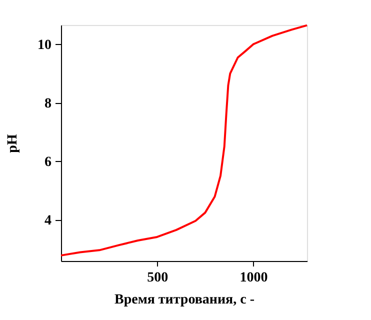 The width and height of the screenshot is (371, 320). Describe the element at coordinates (45, 45) in the screenshot. I see `y-tick-label: 10` at that location.